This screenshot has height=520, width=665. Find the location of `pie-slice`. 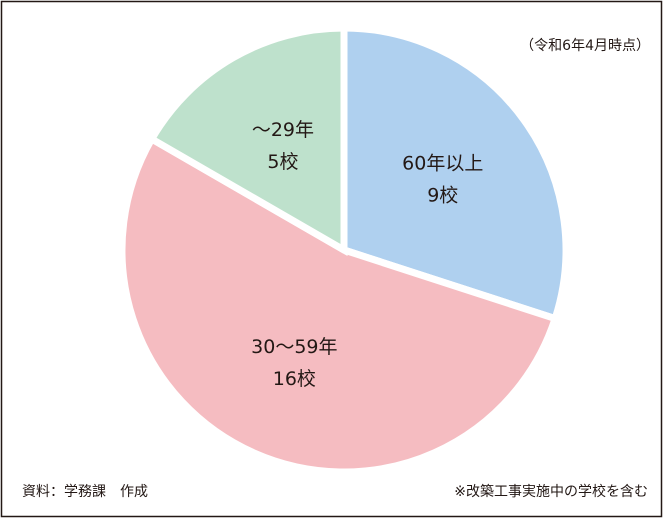

pie-slice is located at coordinates (247, 140).